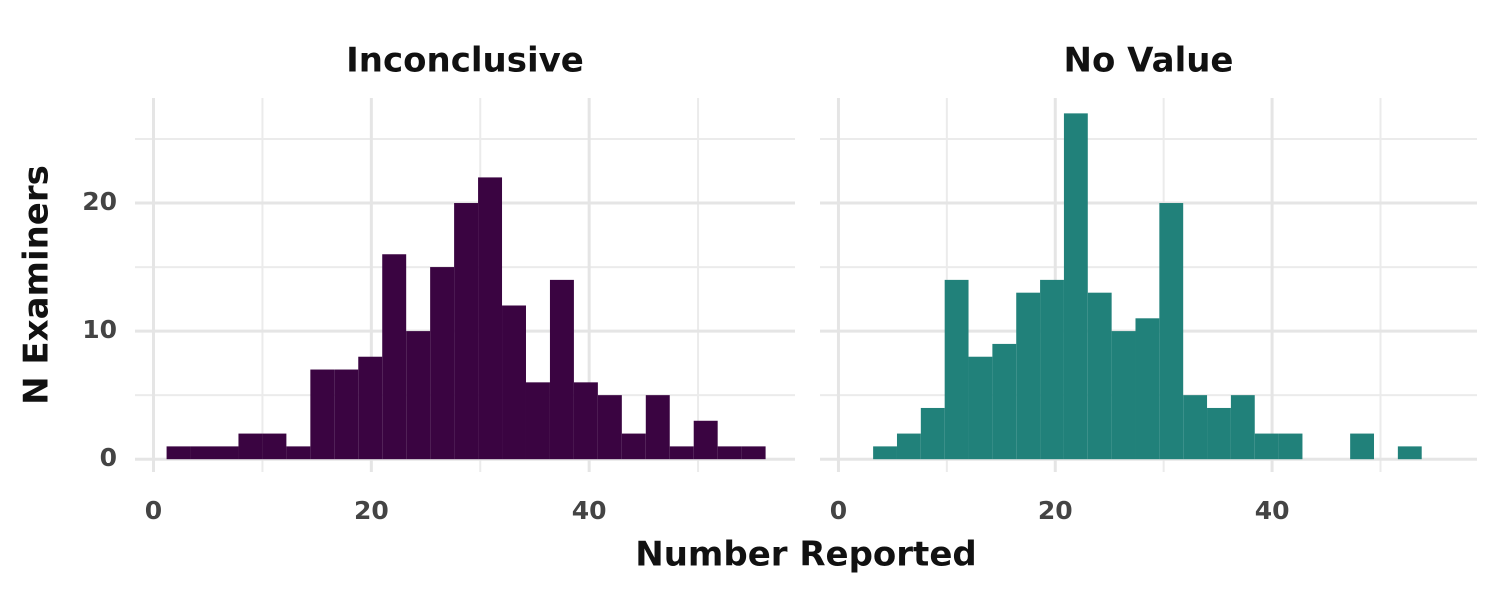 The height and width of the screenshot is (600, 1500). I want to click on y-tick-label: 10, so click(99, 329).